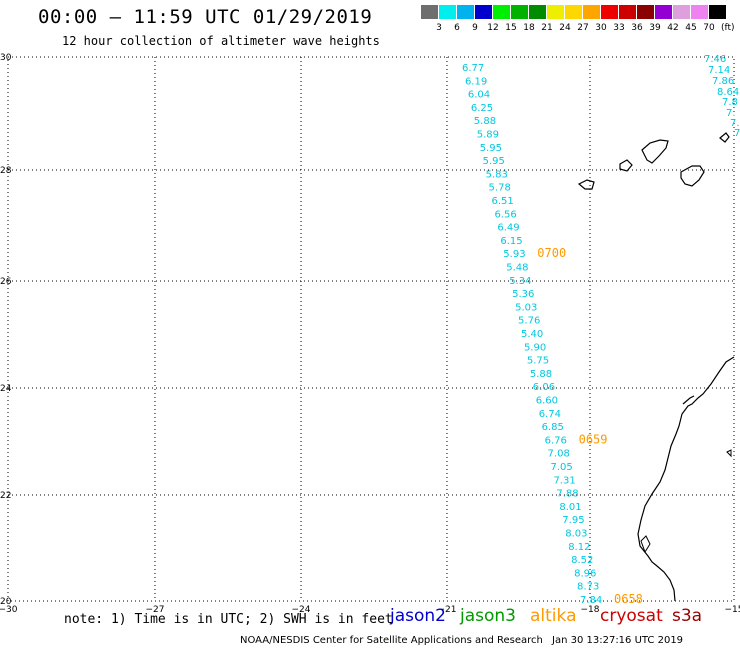 Image resolution: width=740 pixels, height=650 pixels. Describe the element at coordinates (6, 171) in the screenshot. I see `latitude-label: 28` at that location.